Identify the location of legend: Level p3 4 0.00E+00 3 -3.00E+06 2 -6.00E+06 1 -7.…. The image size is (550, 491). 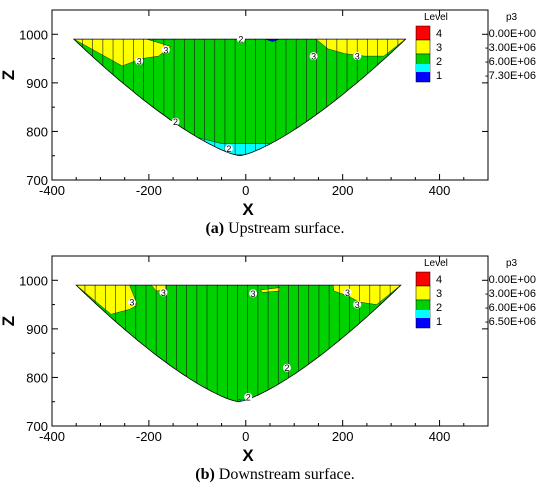
(475, 47).